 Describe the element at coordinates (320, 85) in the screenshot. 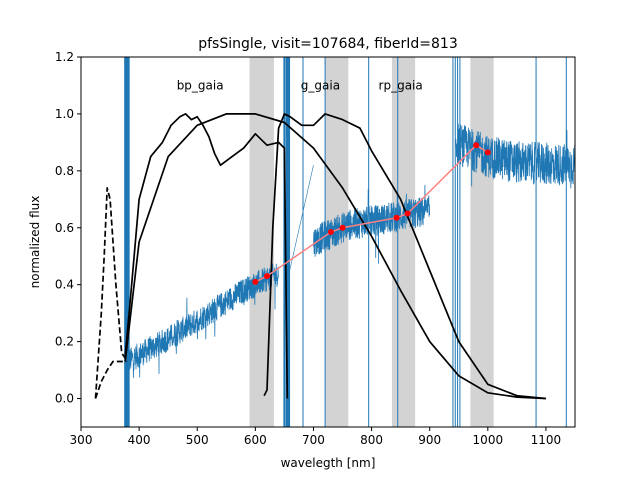

I see `band-label-1: g_gaia` at that location.